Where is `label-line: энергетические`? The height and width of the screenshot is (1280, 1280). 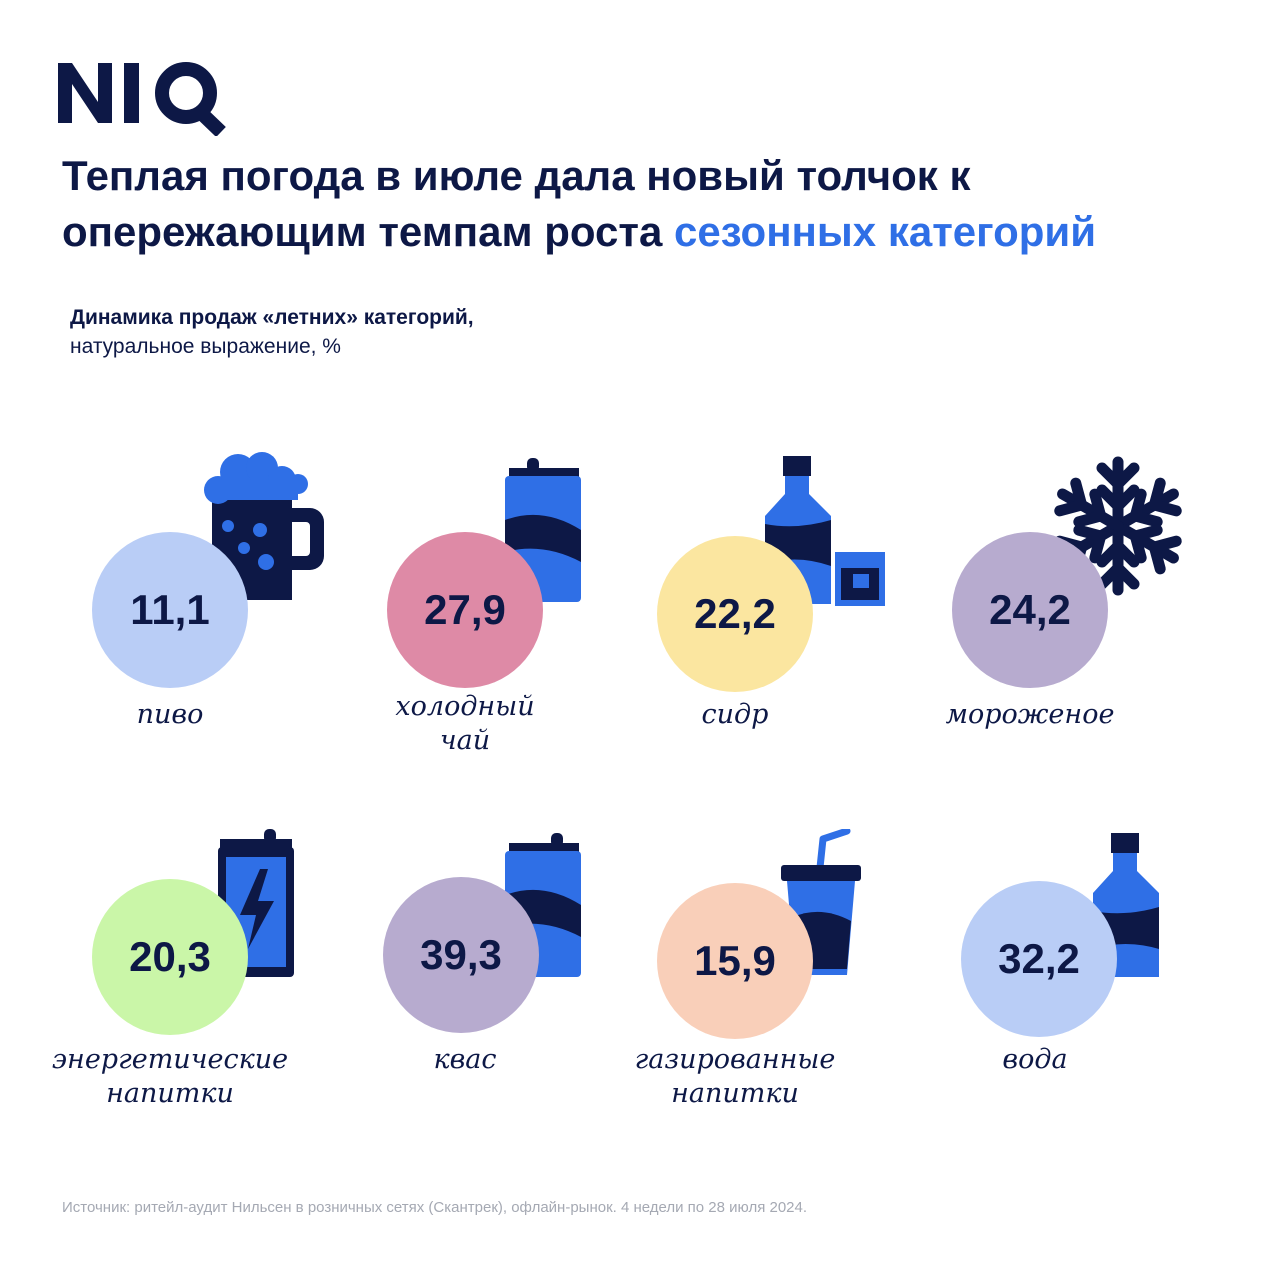 label-line: энергетические is located at coordinates (170, 1059).